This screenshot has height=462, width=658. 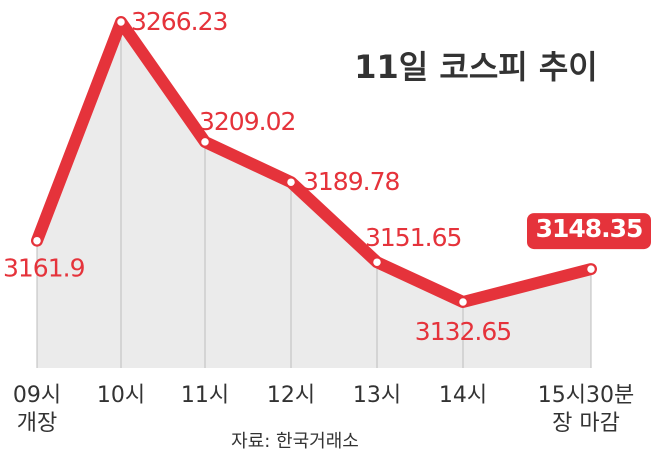 I want to click on x-tick-label: 12시, so click(x=291, y=395).